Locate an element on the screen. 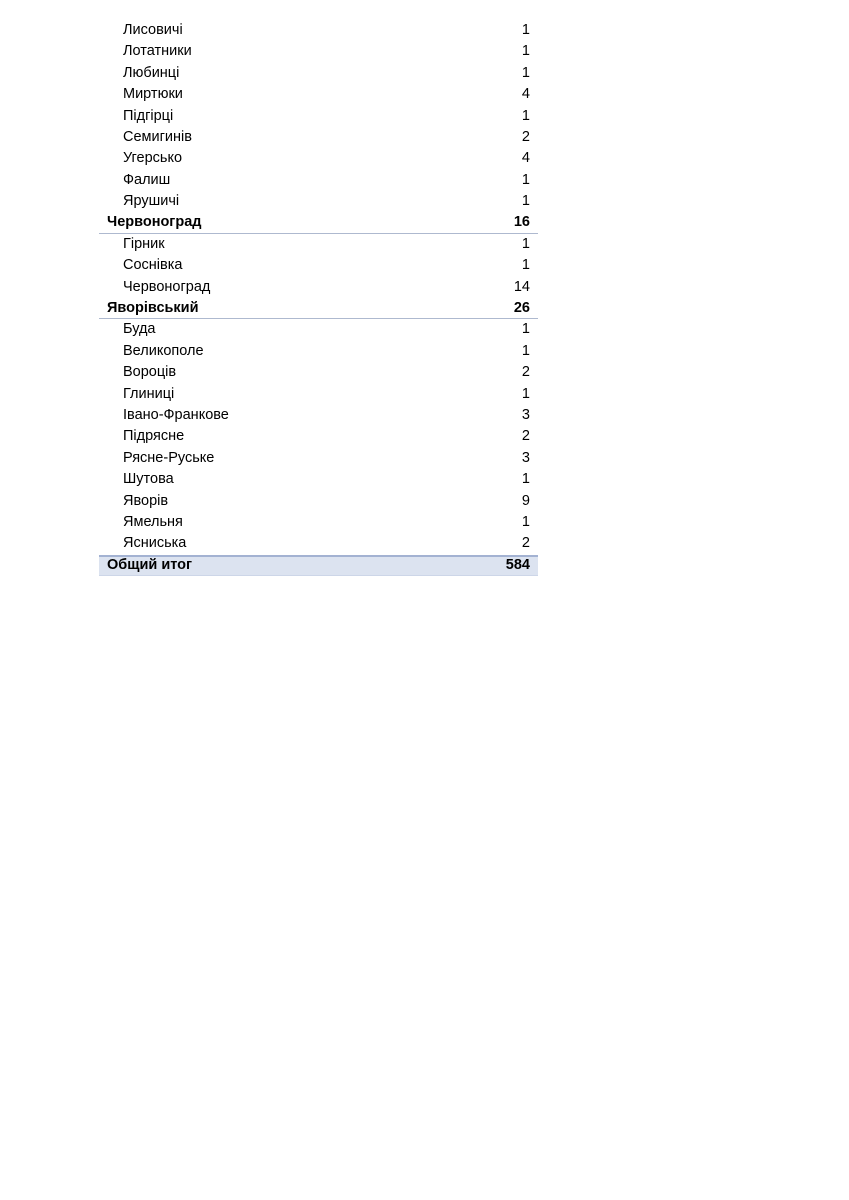 This screenshot has height=1200, width=849. table-row-item: Івано-Франкове 3 is located at coordinates (318, 415).